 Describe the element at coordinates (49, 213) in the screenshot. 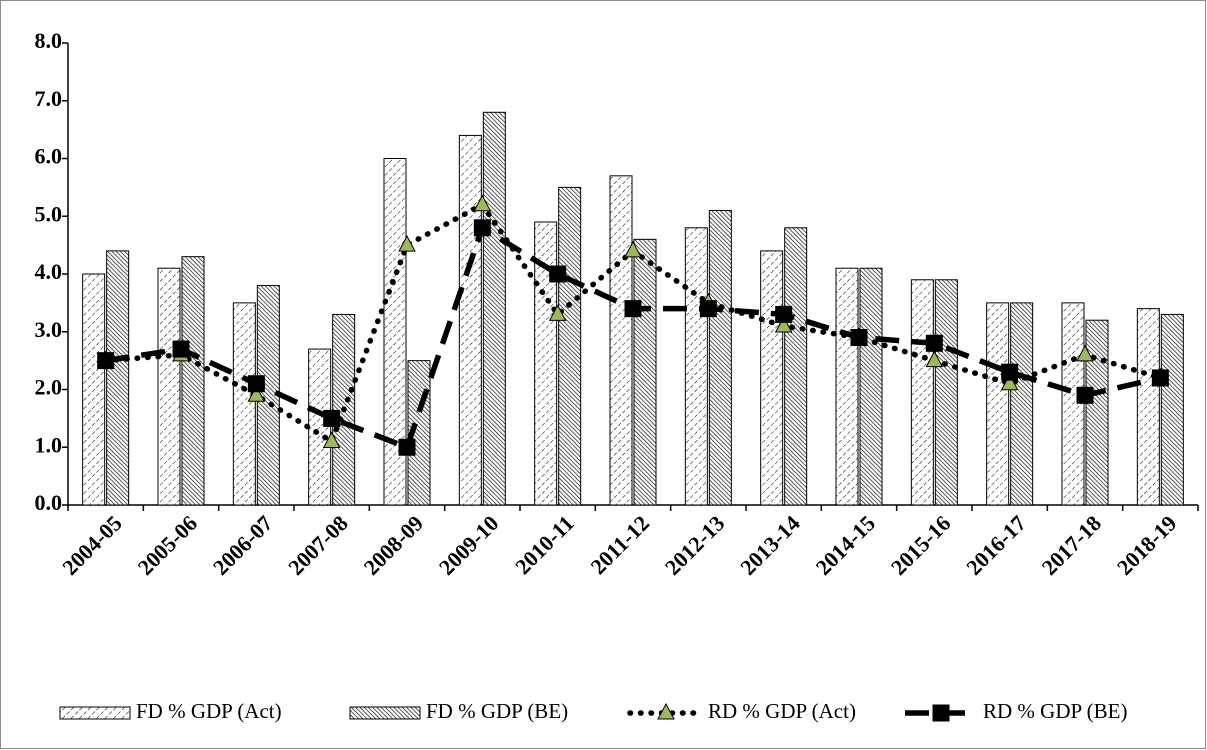

I see `y-tick-label: 5.0` at that location.